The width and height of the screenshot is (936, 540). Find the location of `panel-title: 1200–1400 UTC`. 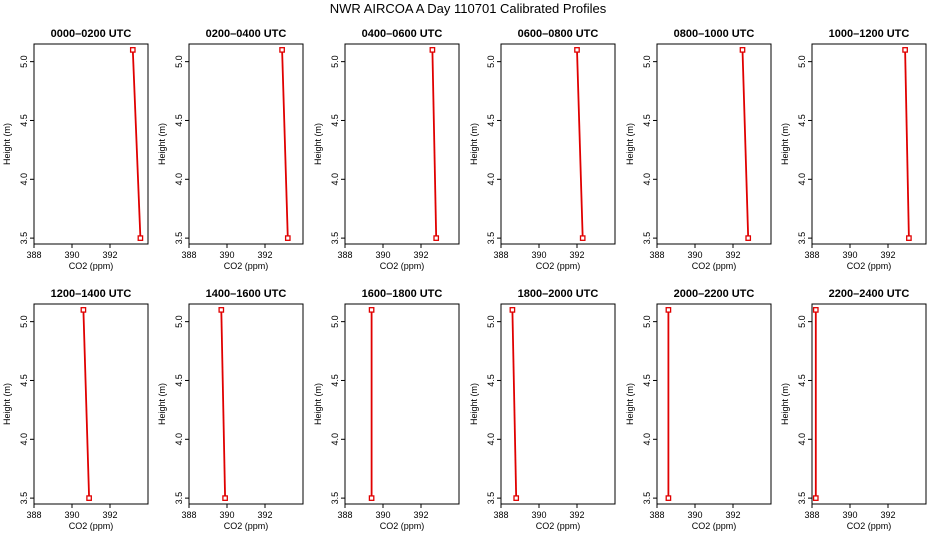

panel-title: 1200–1400 UTC is located at coordinates (91, 294).